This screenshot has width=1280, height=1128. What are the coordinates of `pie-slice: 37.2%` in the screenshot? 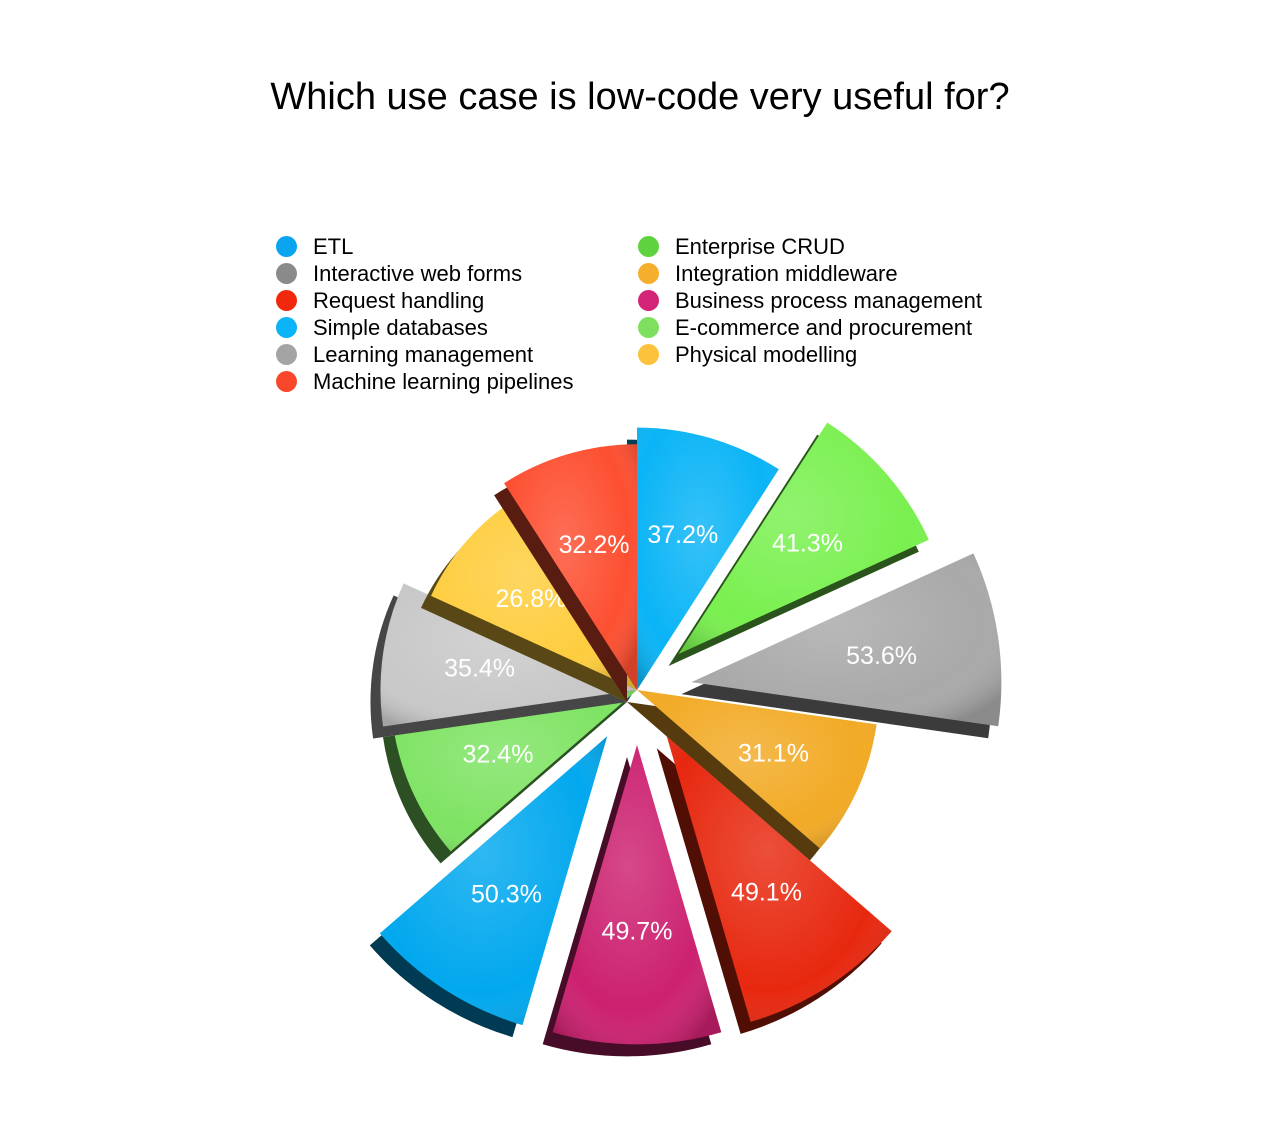 It's located at (703, 564).